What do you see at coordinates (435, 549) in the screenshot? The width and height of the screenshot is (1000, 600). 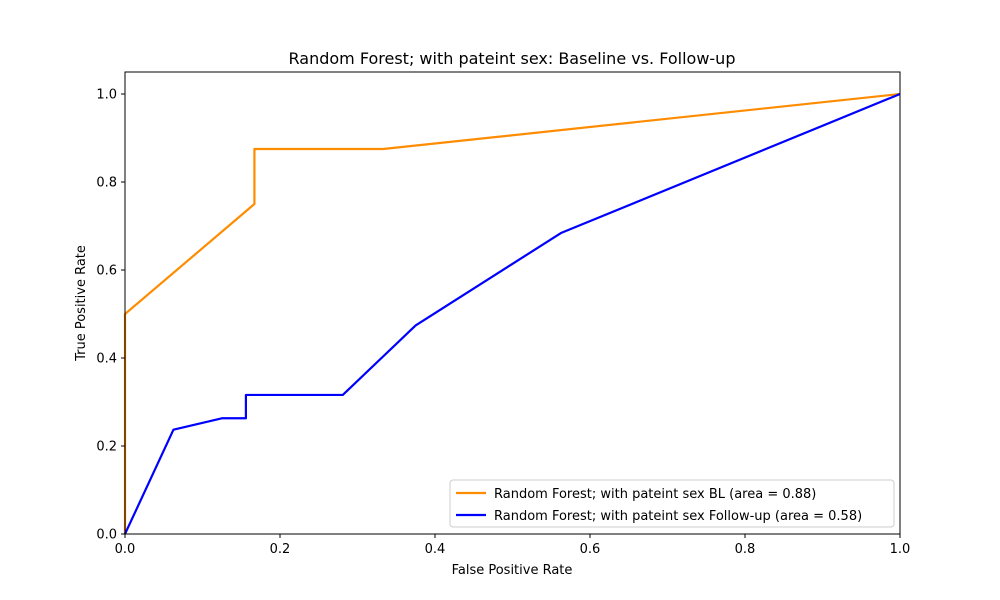 I see `x-tick-label: 0.4` at bounding box center [435, 549].